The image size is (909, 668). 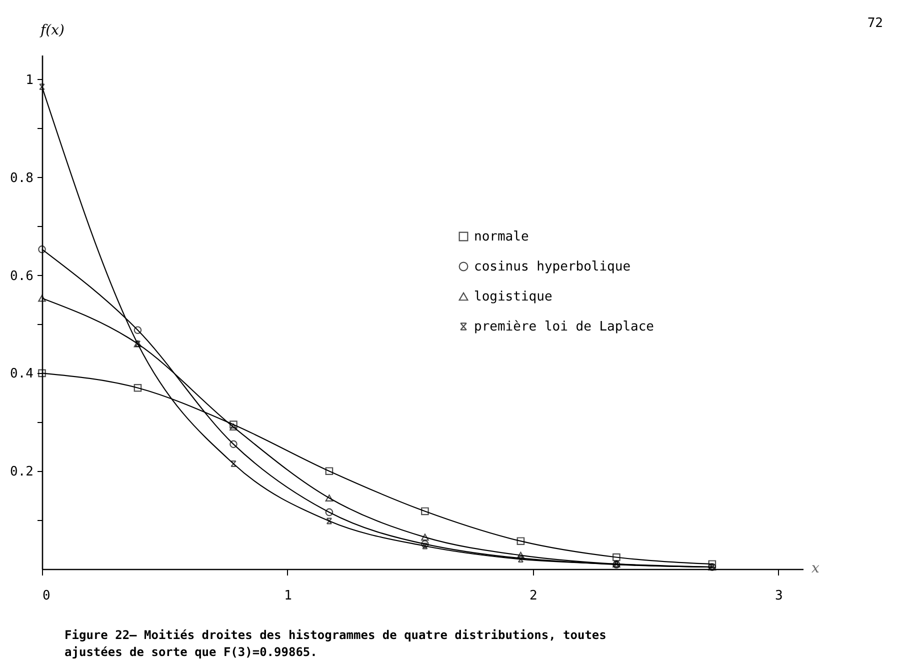 What do you see at coordinates (22, 472) in the screenshot?
I see `y-tick-label: 0.2` at bounding box center [22, 472].